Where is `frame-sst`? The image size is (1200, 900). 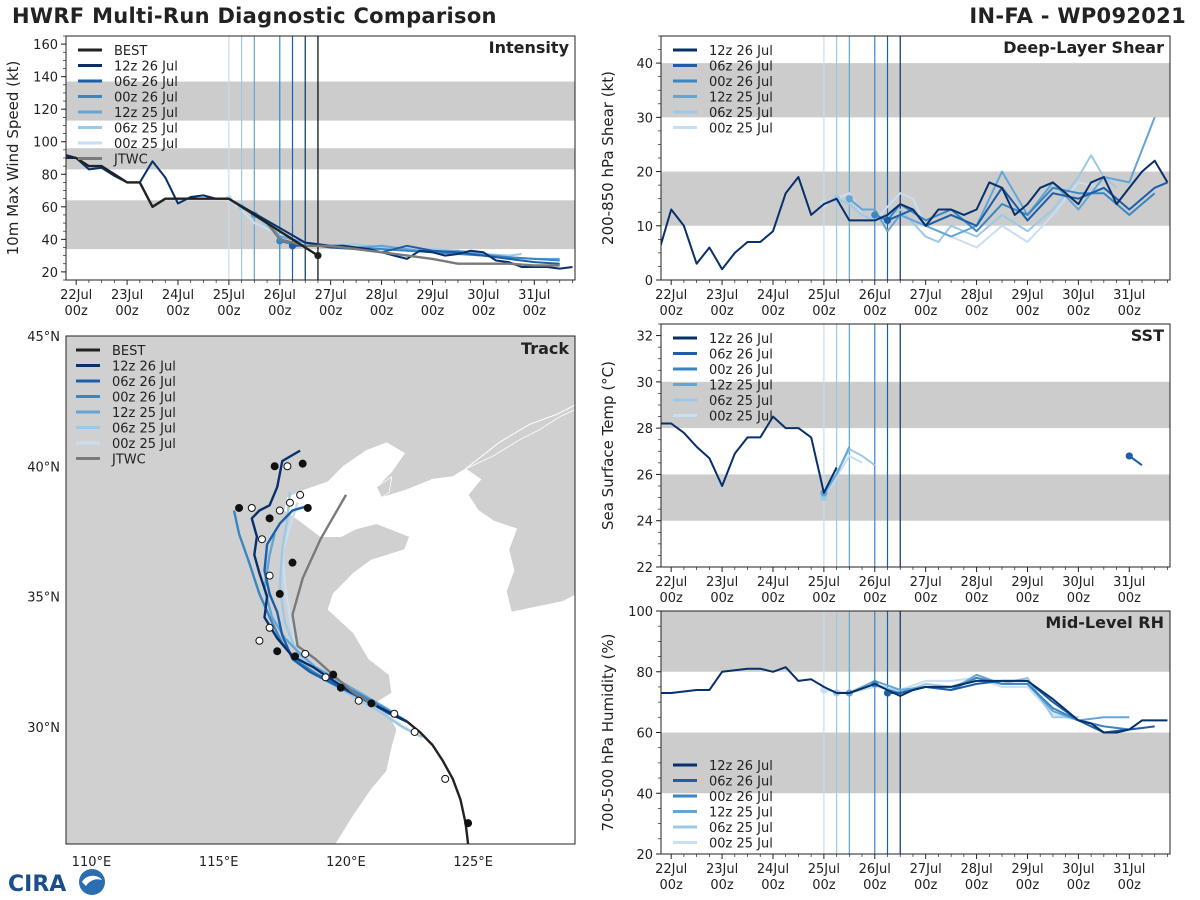
frame-sst is located at coordinates (915, 445).